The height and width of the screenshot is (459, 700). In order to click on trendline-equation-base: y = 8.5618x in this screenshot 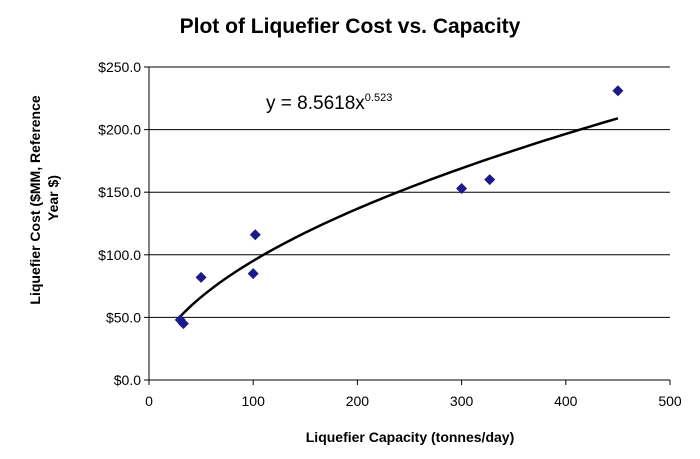, I will do `click(315, 103)`.